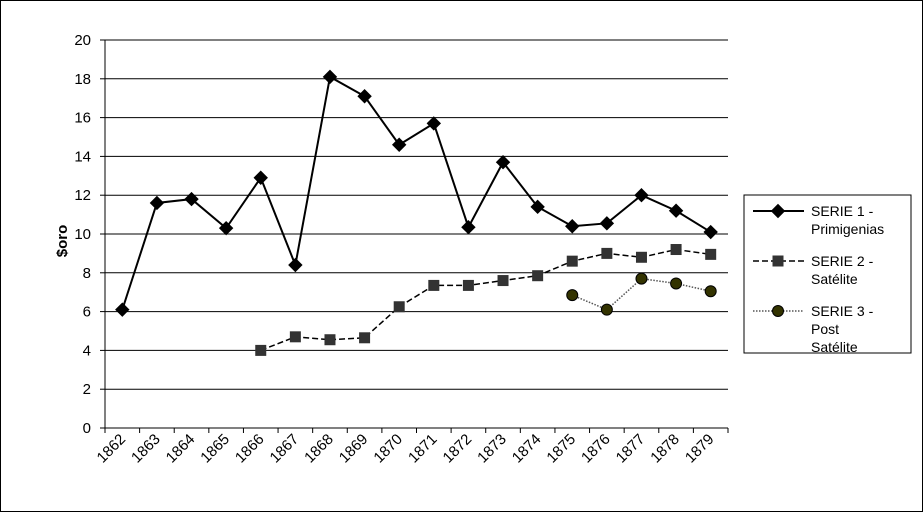 The height and width of the screenshot is (516, 923). Describe the element at coordinates (82, 156) in the screenshot. I see `y-tick-label: 14` at that location.